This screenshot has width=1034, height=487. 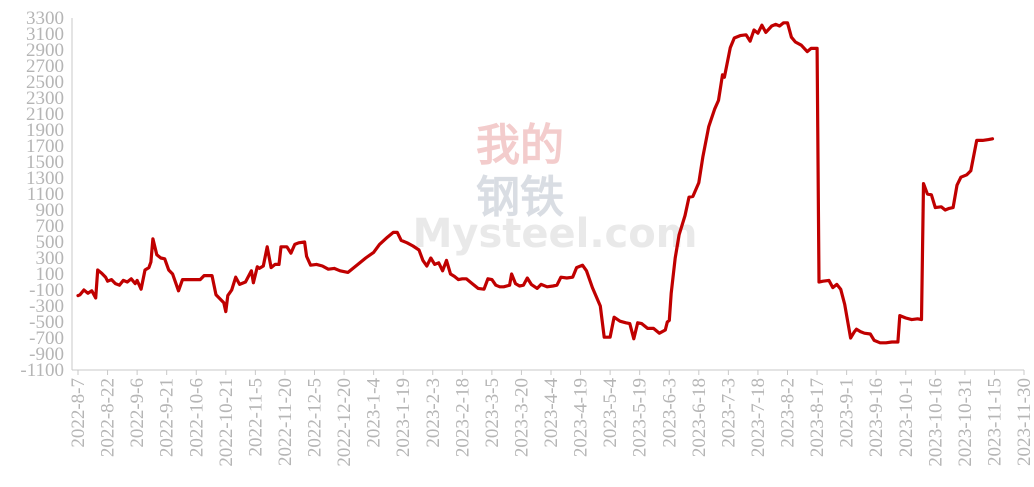 I want to click on x-tick-label: 2023-3-20, so click(x=521, y=417).